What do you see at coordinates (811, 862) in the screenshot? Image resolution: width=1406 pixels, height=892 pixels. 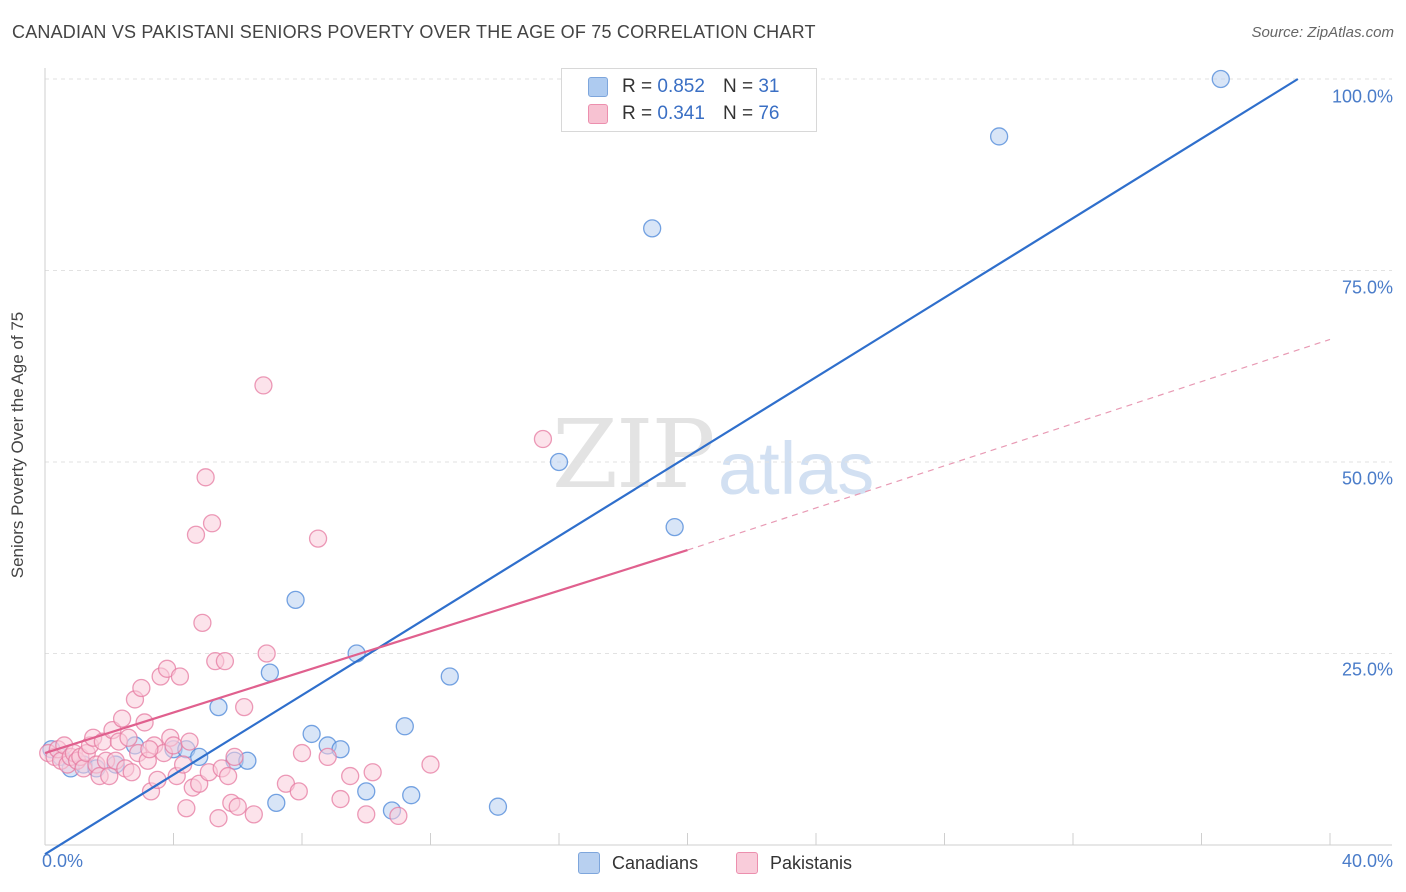 I see `legend-label: Pakistanis` at bounding box center [811, 862].